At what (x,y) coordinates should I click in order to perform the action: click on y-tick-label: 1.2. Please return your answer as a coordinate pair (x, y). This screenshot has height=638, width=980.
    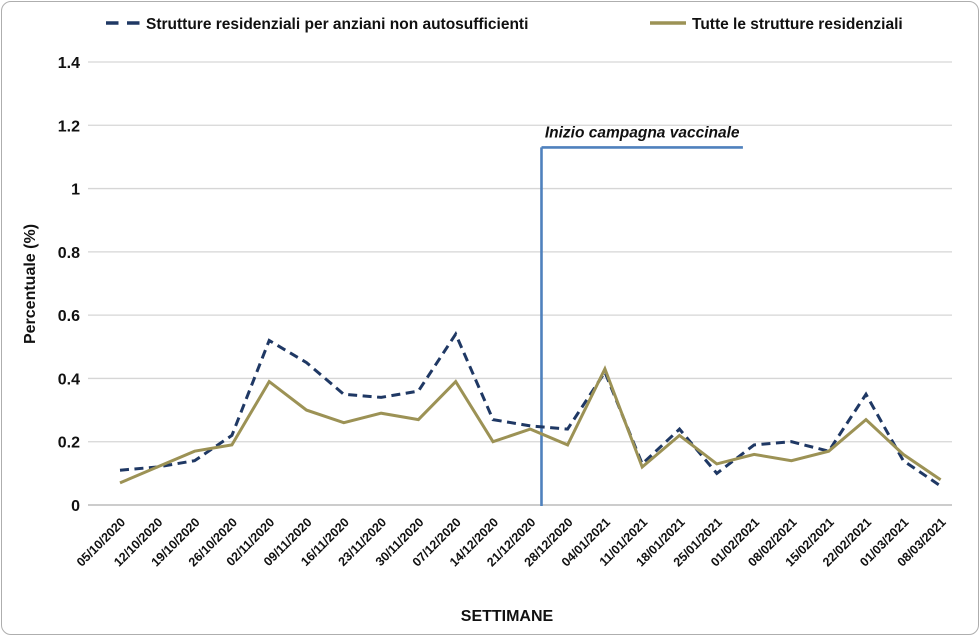
    Looking at the image, I should click on (69, 126).